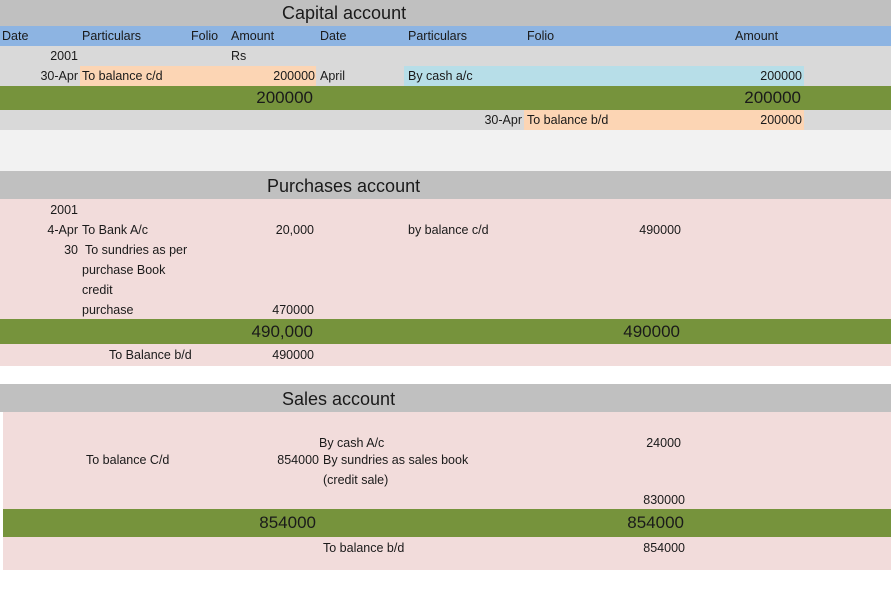  What do you see at coordinates (282, 331) in the screenshot?
I see `purchases-total-left: 490,000` at bounding box center [282, 331].